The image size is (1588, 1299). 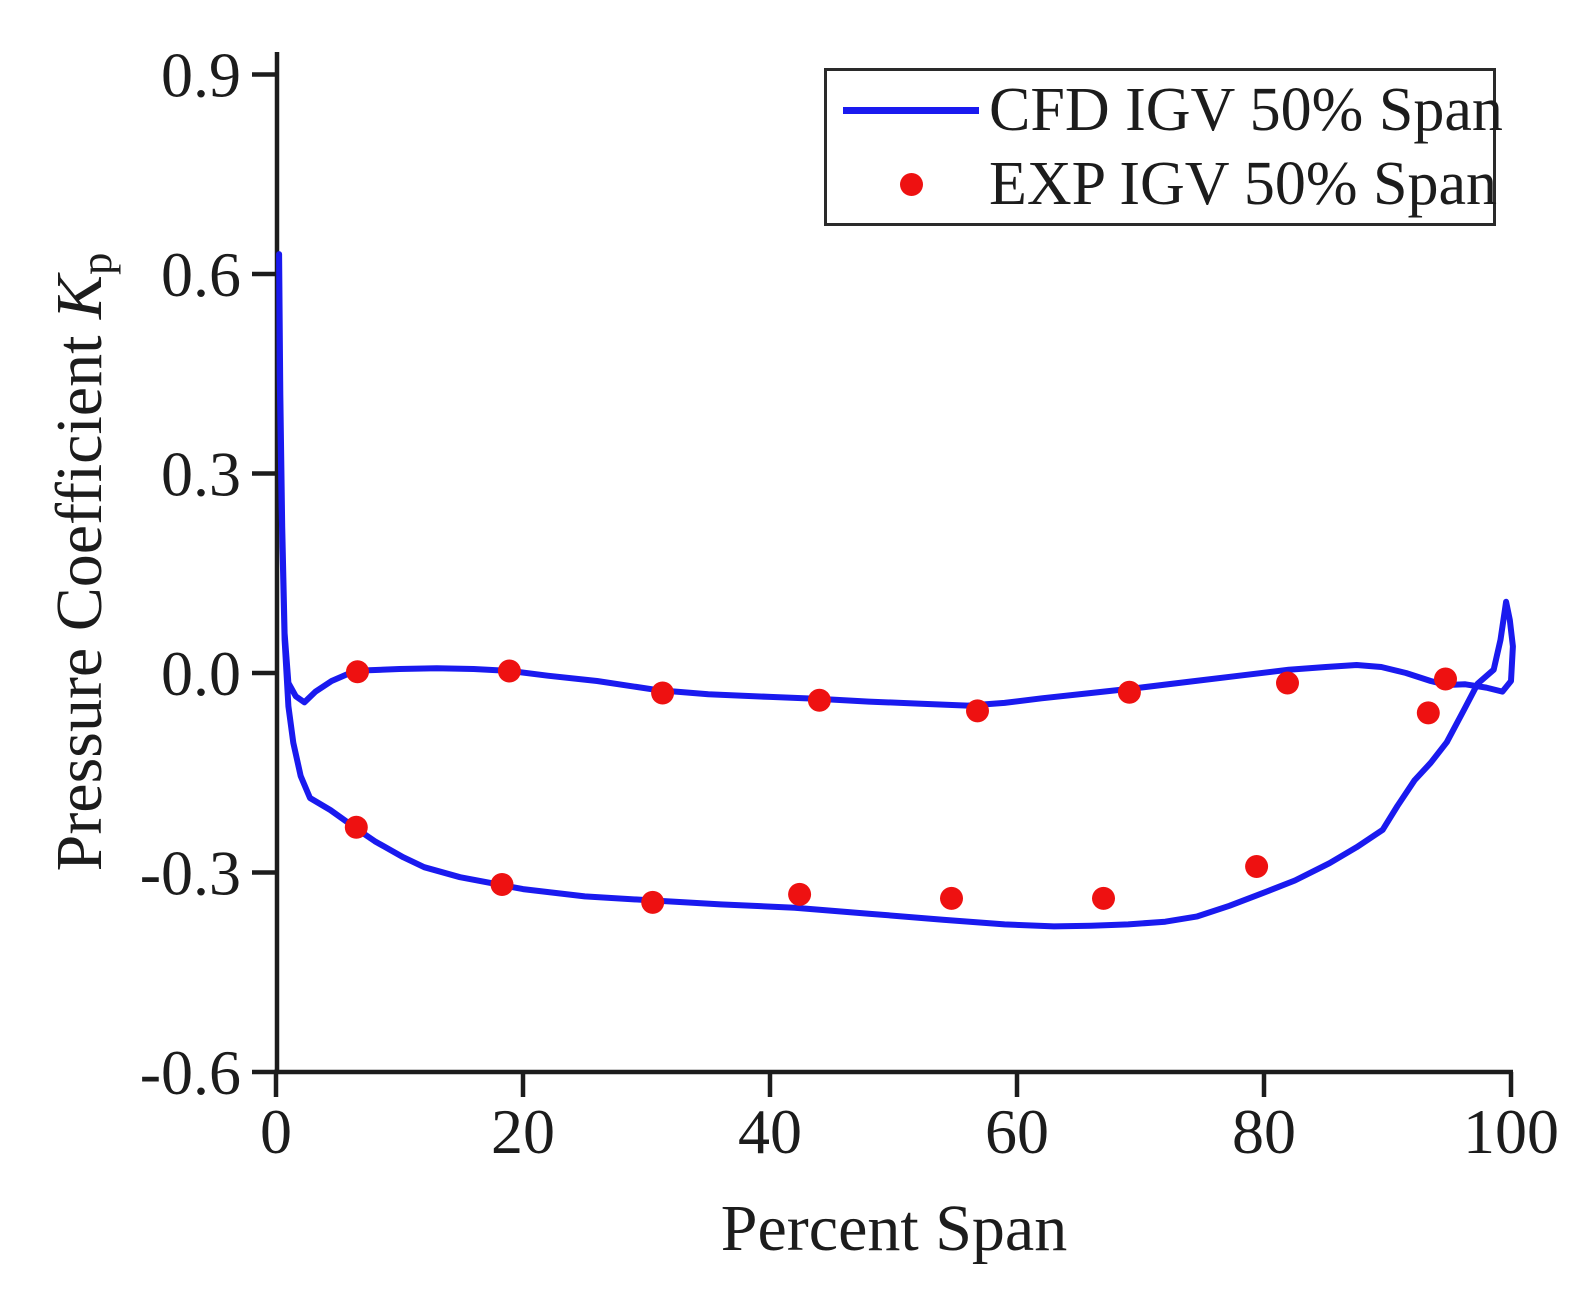 I want to click on legend-row-cfd: CFD IGV 50% Span, so click(x=1173, y=110).